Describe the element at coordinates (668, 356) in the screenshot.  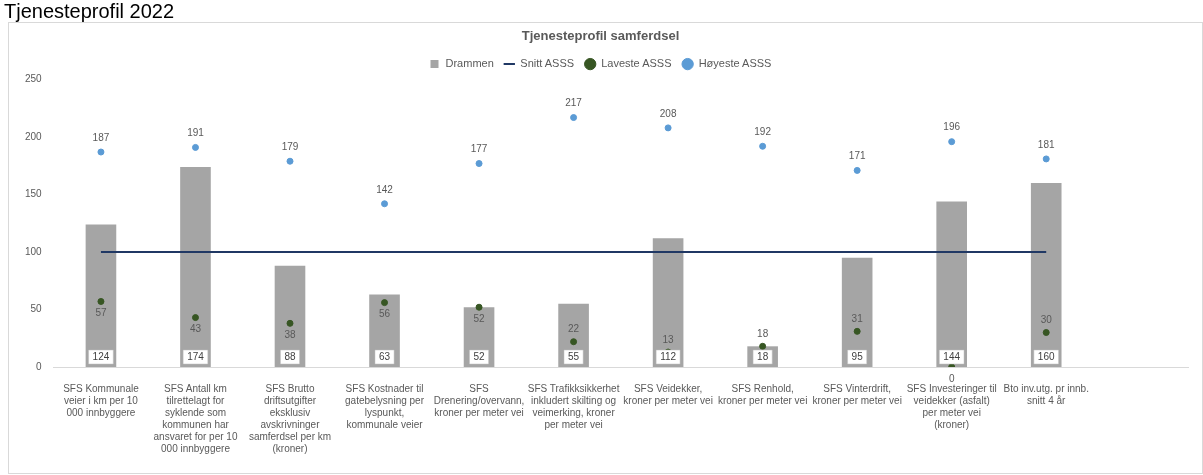
I see `data-label: 112` at that location.